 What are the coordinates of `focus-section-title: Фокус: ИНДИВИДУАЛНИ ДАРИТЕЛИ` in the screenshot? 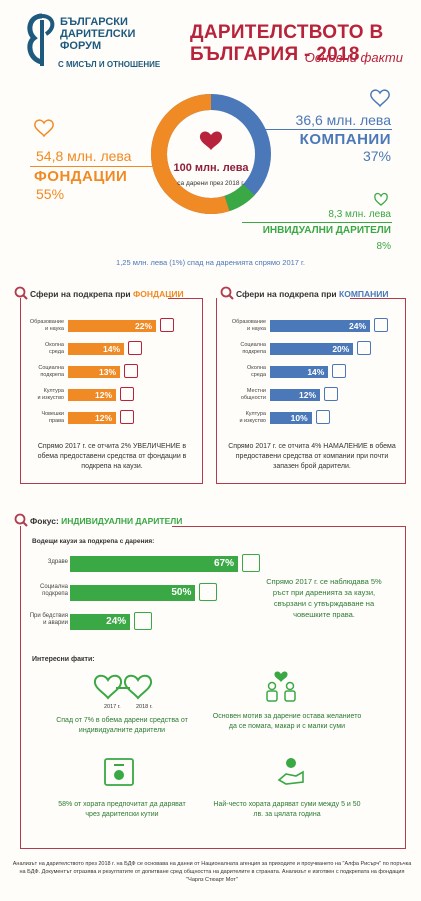 It's located at (106, 521).